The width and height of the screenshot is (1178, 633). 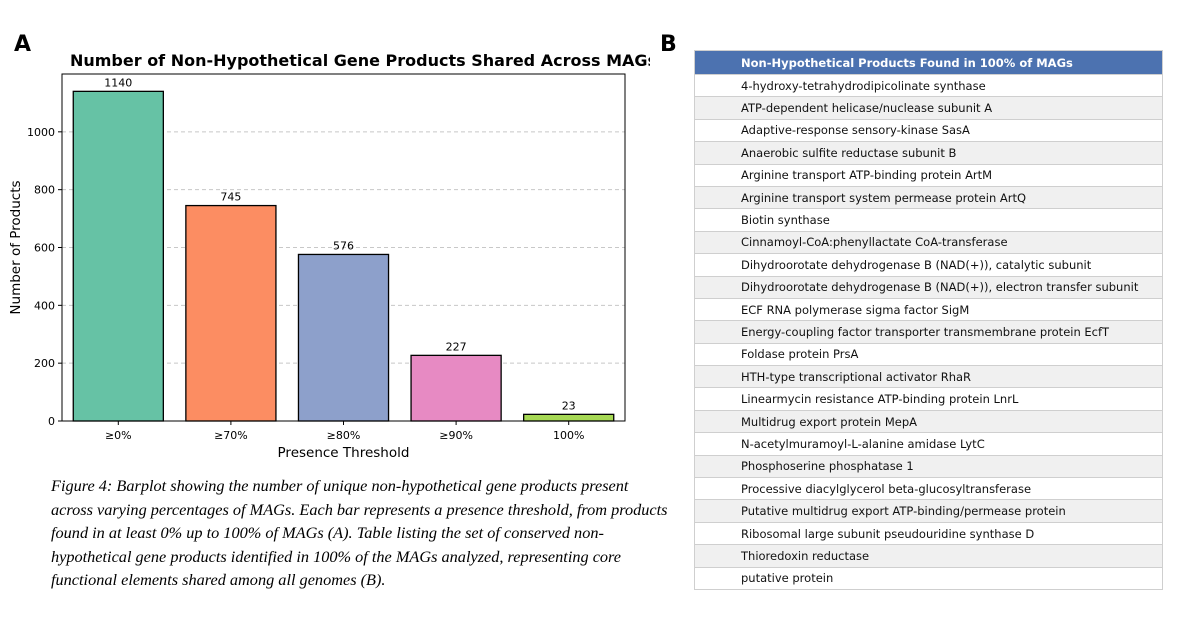 What do you see at coordinates (456, 346) in the screenshot?
I see `bar-value-label: 227` at bounding box center [456, 346].